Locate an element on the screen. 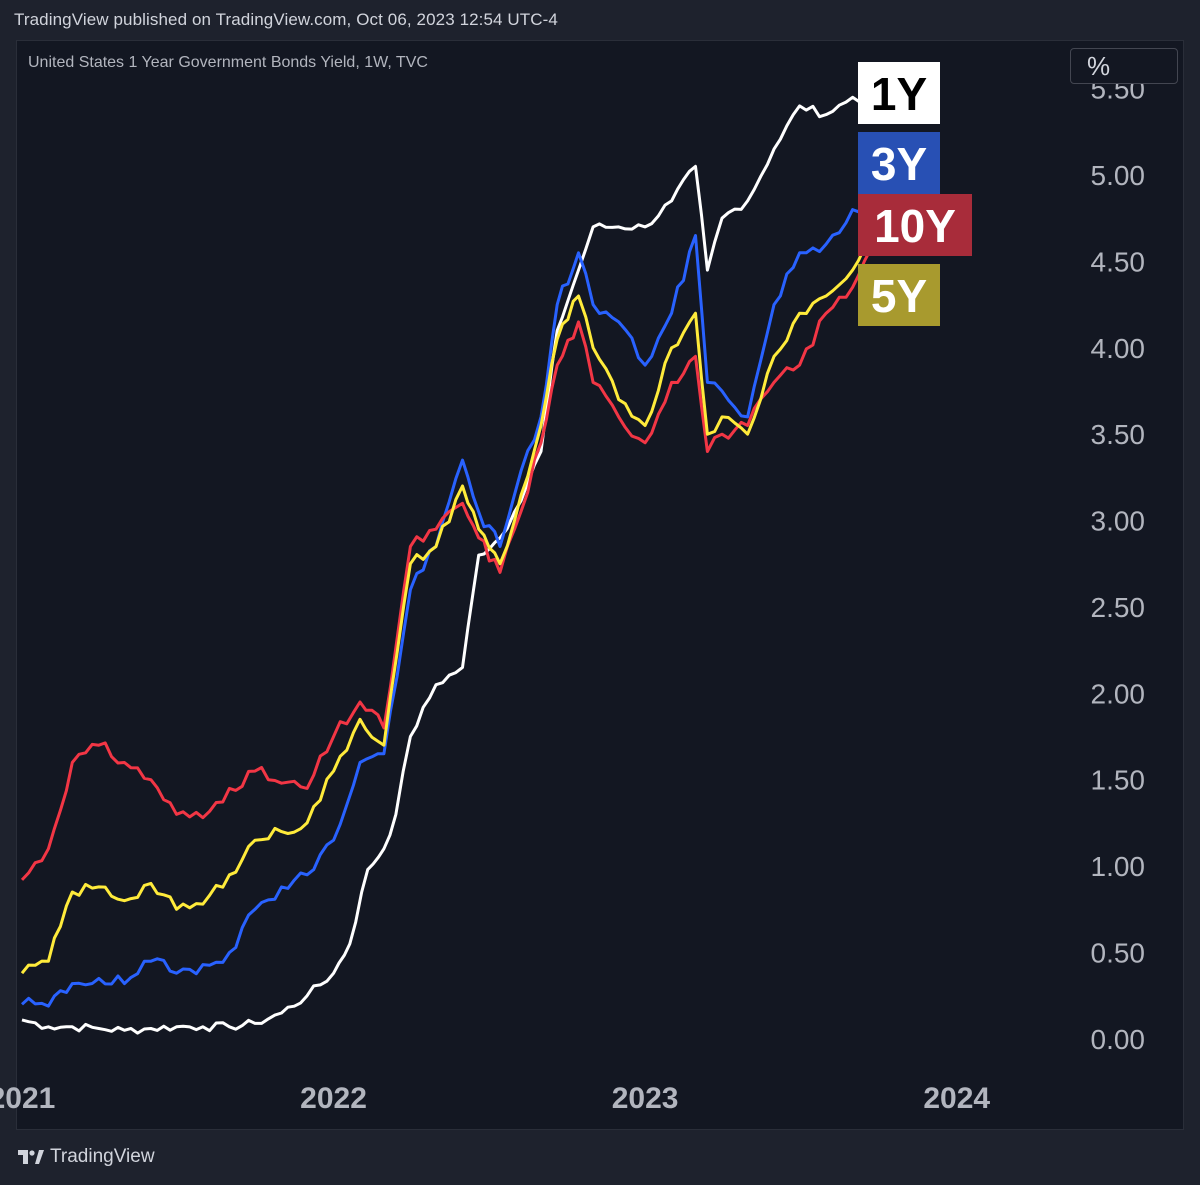  series-badge-label: 10Y is located at coordinates (915, 226).